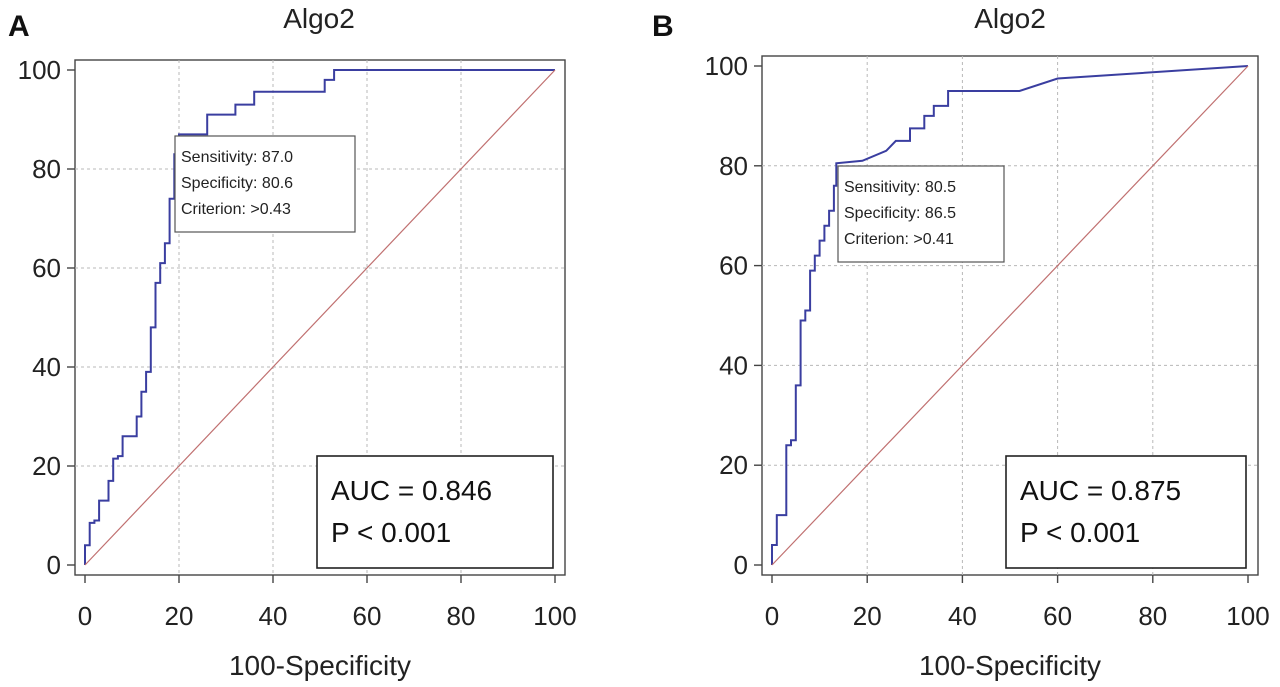 This screenshot has height=687, width=1280. Describe the element at coordinates (900, 213) in the screenshot. I see `annotation-line: Specificity: 86.5` at that location.